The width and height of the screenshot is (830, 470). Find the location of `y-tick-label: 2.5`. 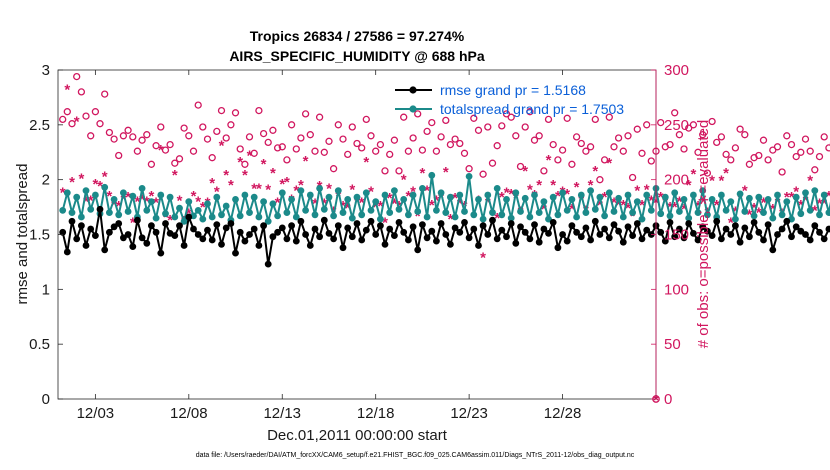

y-tick-label: 2.5 is located at coordinates (39, 125).